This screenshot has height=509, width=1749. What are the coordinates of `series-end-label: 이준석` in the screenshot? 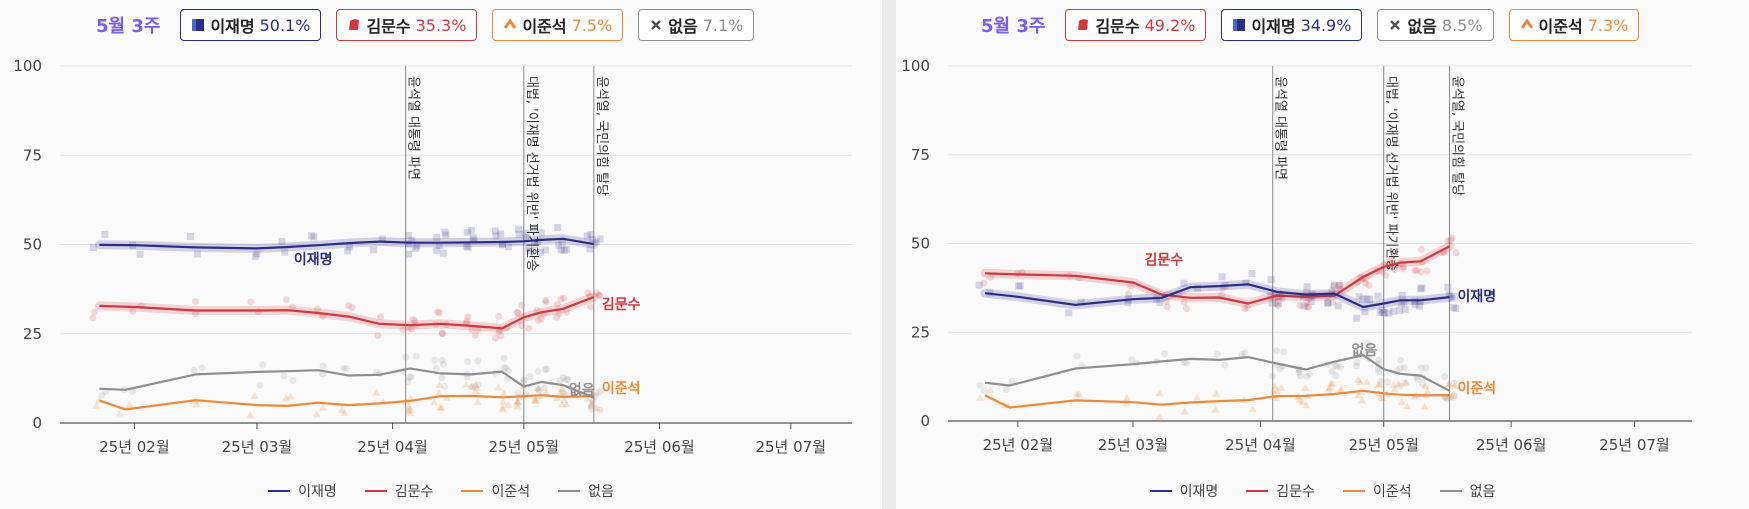 It's located at (1476, 388).